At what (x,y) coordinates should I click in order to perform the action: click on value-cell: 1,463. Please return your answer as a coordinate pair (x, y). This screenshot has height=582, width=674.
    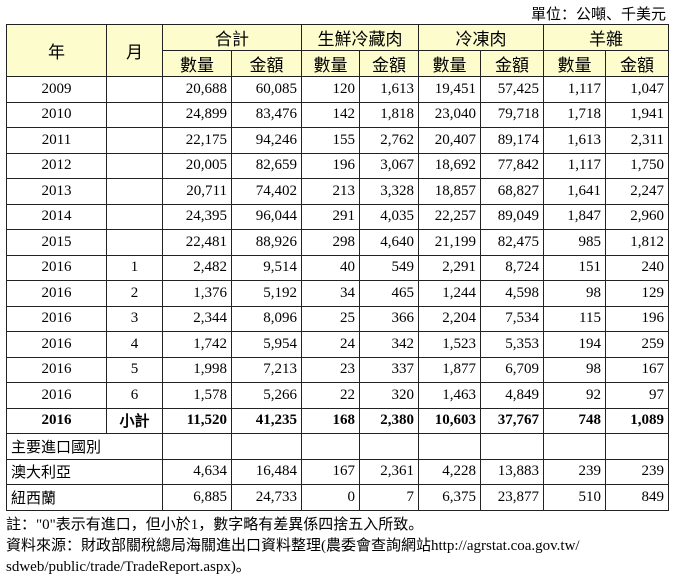
    Looking at the image, I should click on (449, 395).